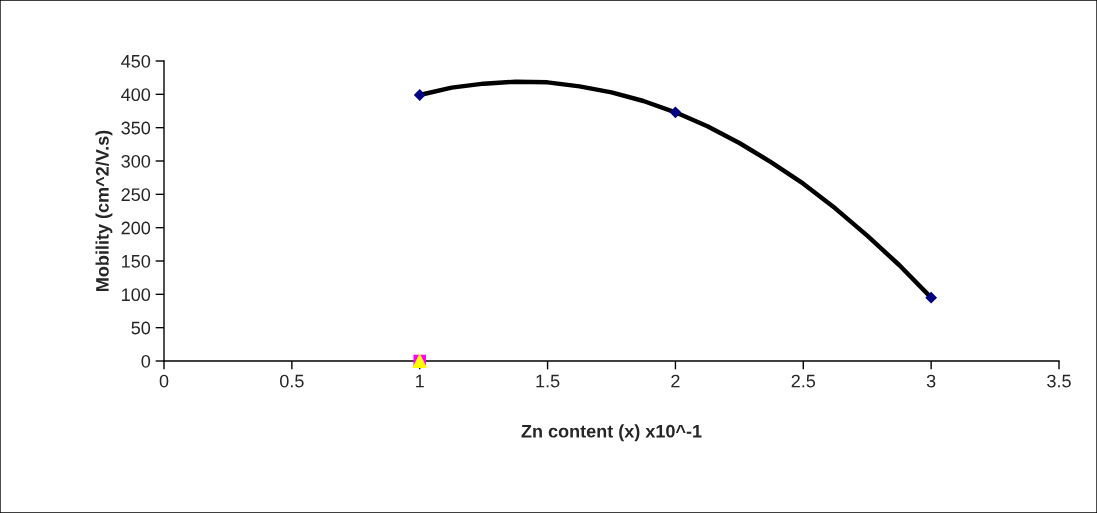 Image resolution: width=1097 pixels, height=513 pixels. Describe the element at coordinates (136, 228) in the screenshot. I see `y-tick-label: 200` at that location.